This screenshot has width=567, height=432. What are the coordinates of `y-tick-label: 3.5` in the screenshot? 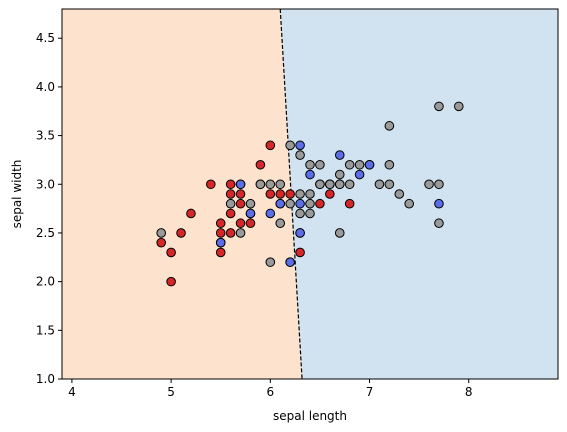 It's located at (45, 136).